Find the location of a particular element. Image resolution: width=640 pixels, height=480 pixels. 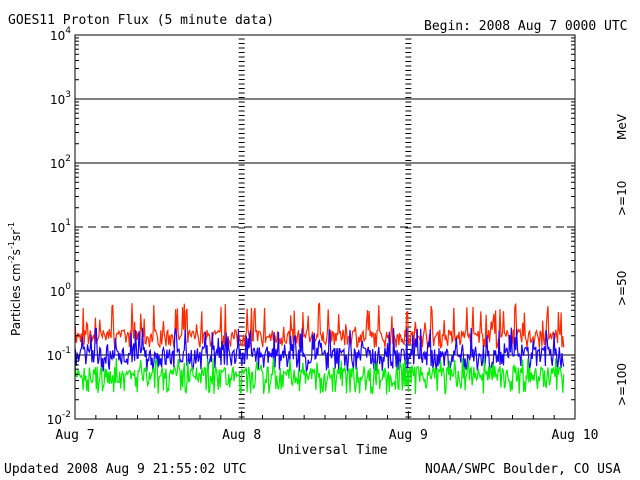

y-axis-label: Particles cm-2s-1sr-1 is located at coordinates (15, 279).